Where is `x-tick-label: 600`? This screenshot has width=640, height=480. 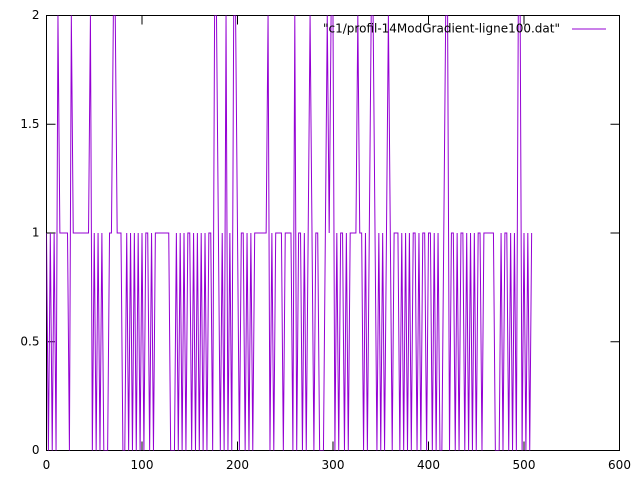
x-tick-label: 600 is located at coordinates (619, 465).